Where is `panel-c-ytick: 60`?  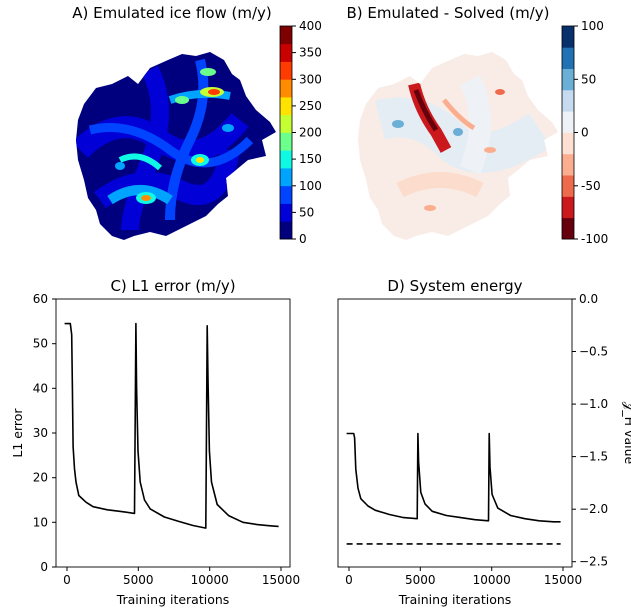 panel-c-ytick: 60 is located at coordinates (40, 299).